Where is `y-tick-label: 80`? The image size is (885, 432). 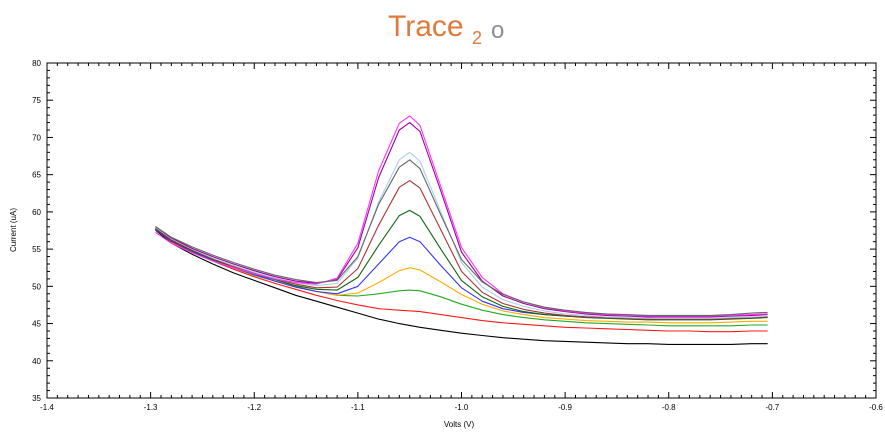 y-tick-label: 80 is located at coordinates (36, 63).